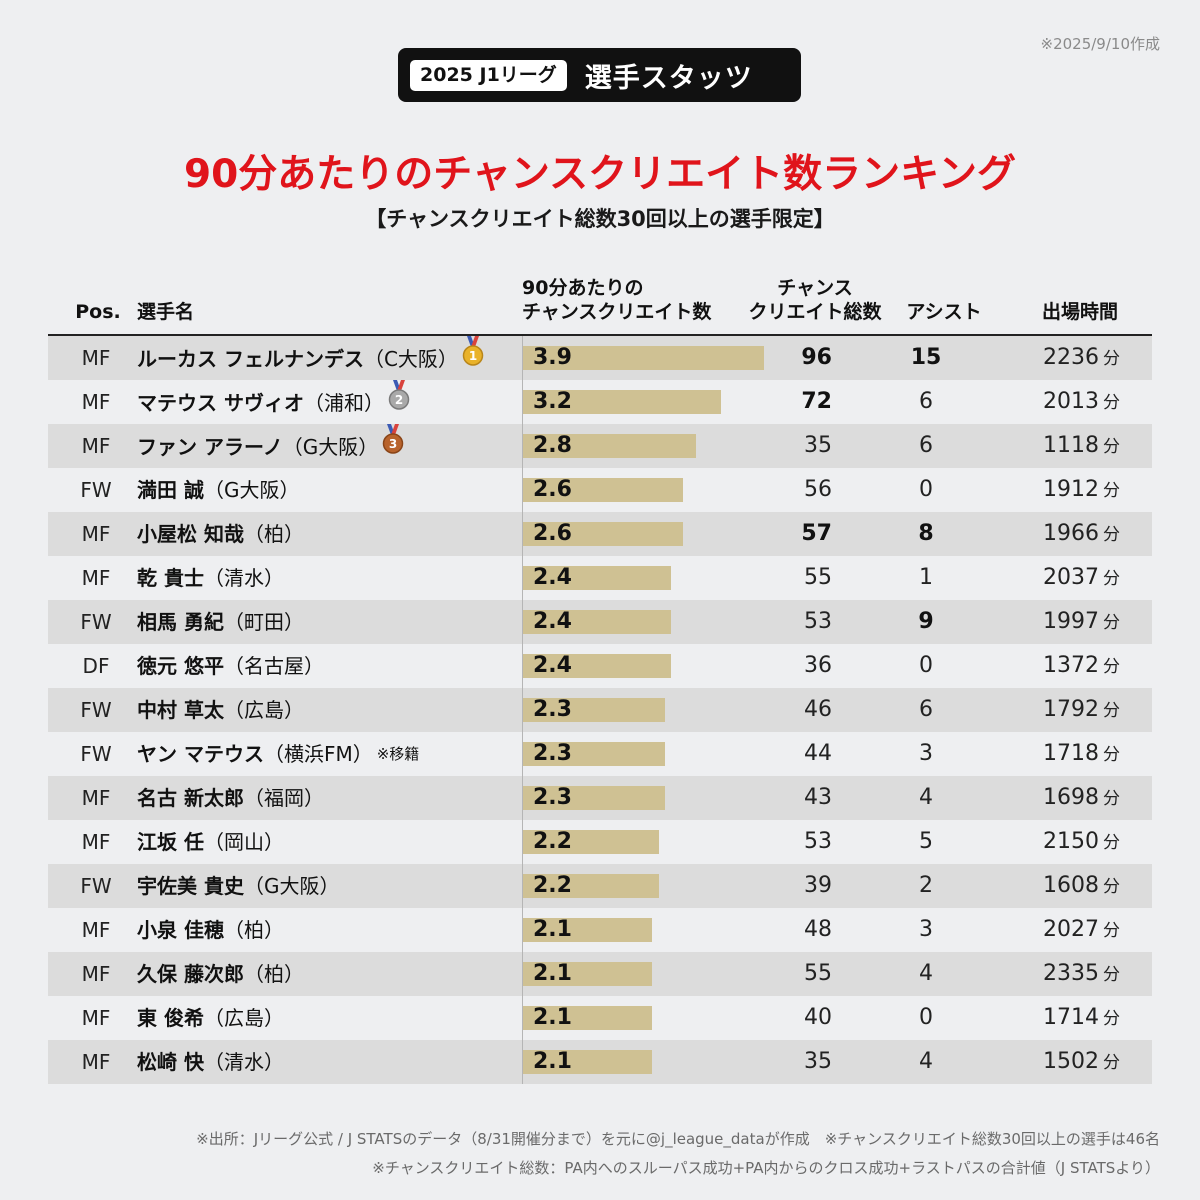 The width and height of the screenshot is (1200, 1200). I want to click on svg-text: 3, so click(393, 444).